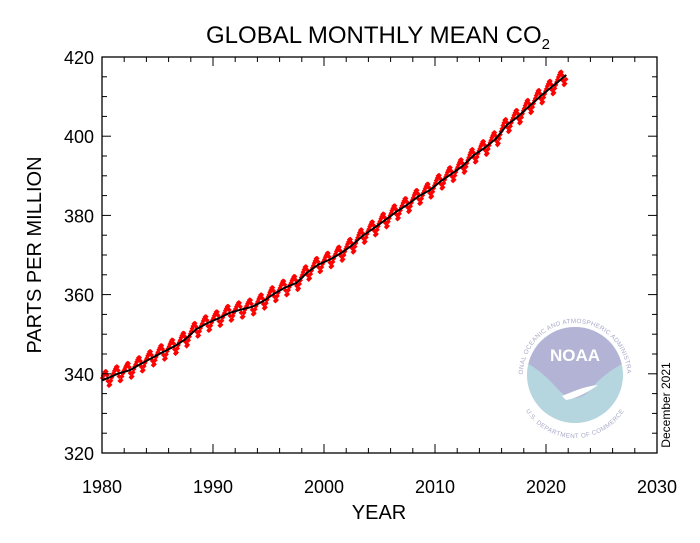 This screenshot has width=700, height=543. Describe the element at coordinates (580, 392) in the screenshot. I see `logo-bird-icon` at that location.